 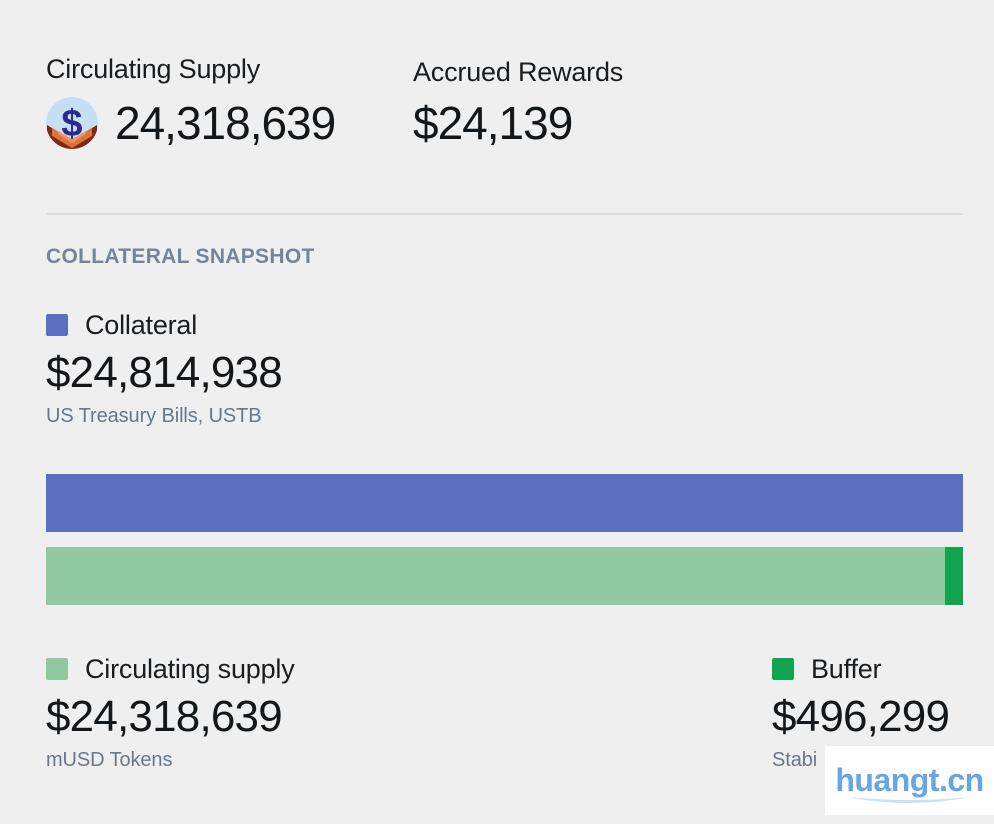 I want to click on buffer-value: $496,299, so click(x=861, y=716).